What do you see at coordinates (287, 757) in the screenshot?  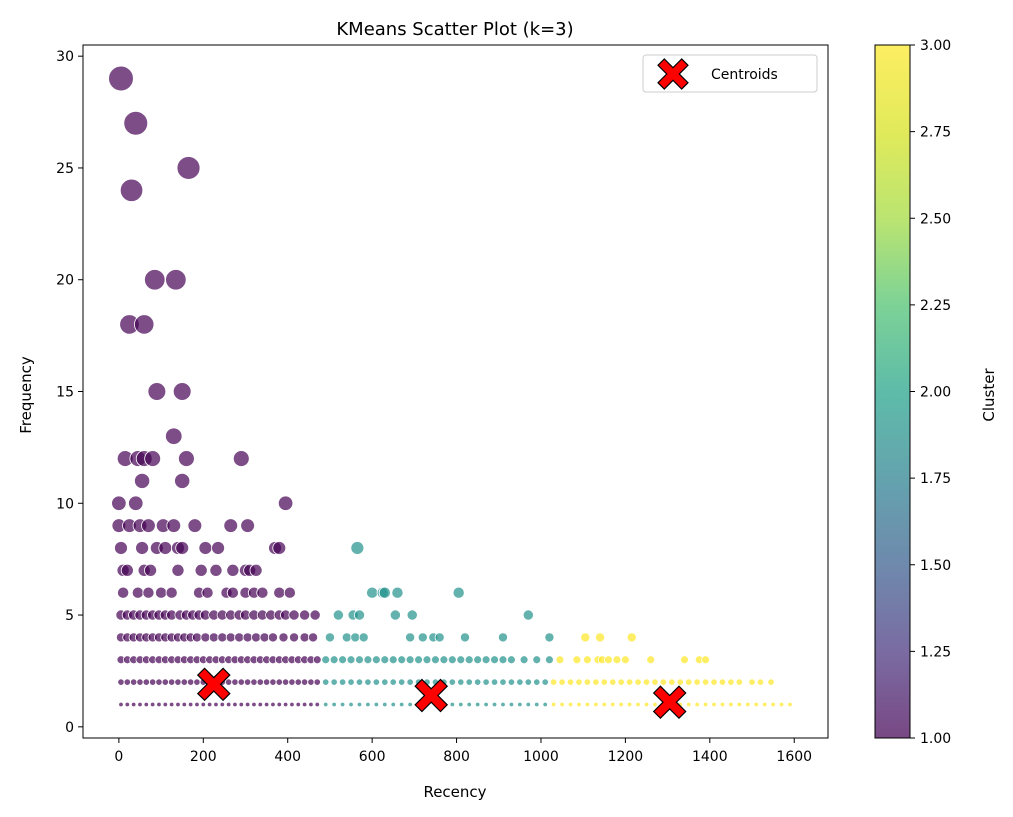 I see `x-tick-label: 400` at bounding box center [287, 757].